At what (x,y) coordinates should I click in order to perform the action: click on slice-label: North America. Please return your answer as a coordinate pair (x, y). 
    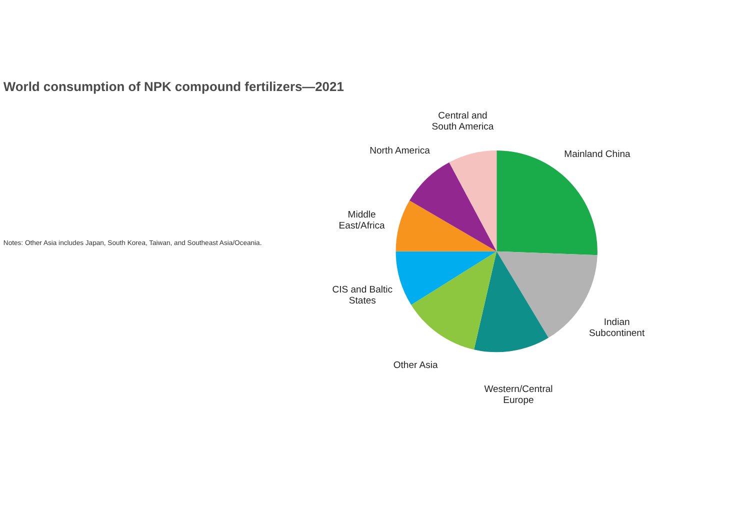
    Looking at the image, I should click on (400, 150).